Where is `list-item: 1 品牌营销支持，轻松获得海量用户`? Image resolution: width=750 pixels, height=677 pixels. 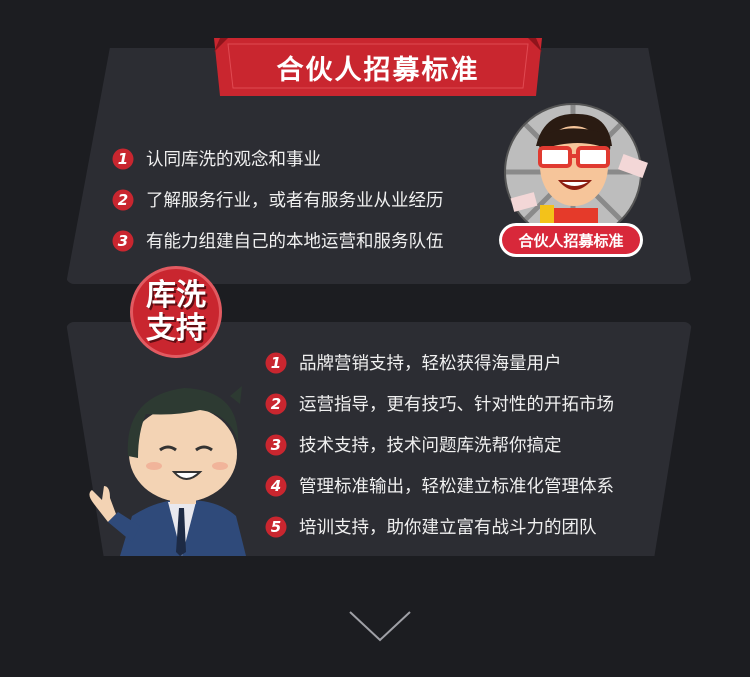
list-item: 1 品牌营销支持，轻松获得海量用户 is located at coordinates (439, 362).